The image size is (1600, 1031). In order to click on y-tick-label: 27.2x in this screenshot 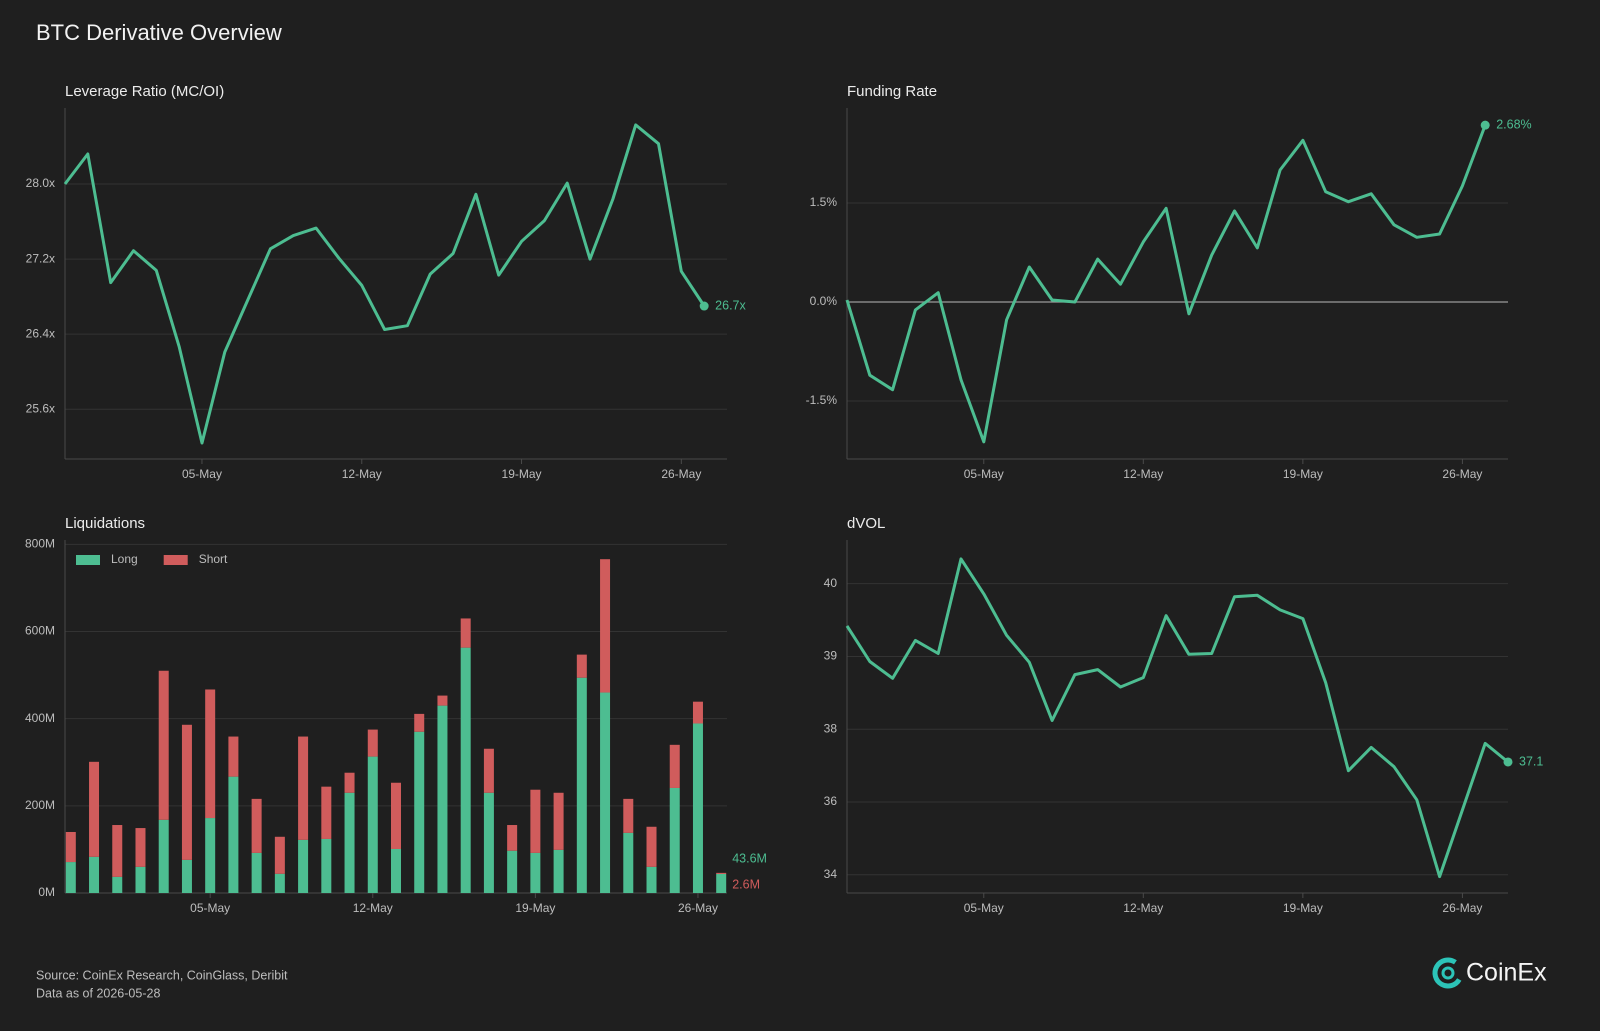, I will do `click(40, 258)`.